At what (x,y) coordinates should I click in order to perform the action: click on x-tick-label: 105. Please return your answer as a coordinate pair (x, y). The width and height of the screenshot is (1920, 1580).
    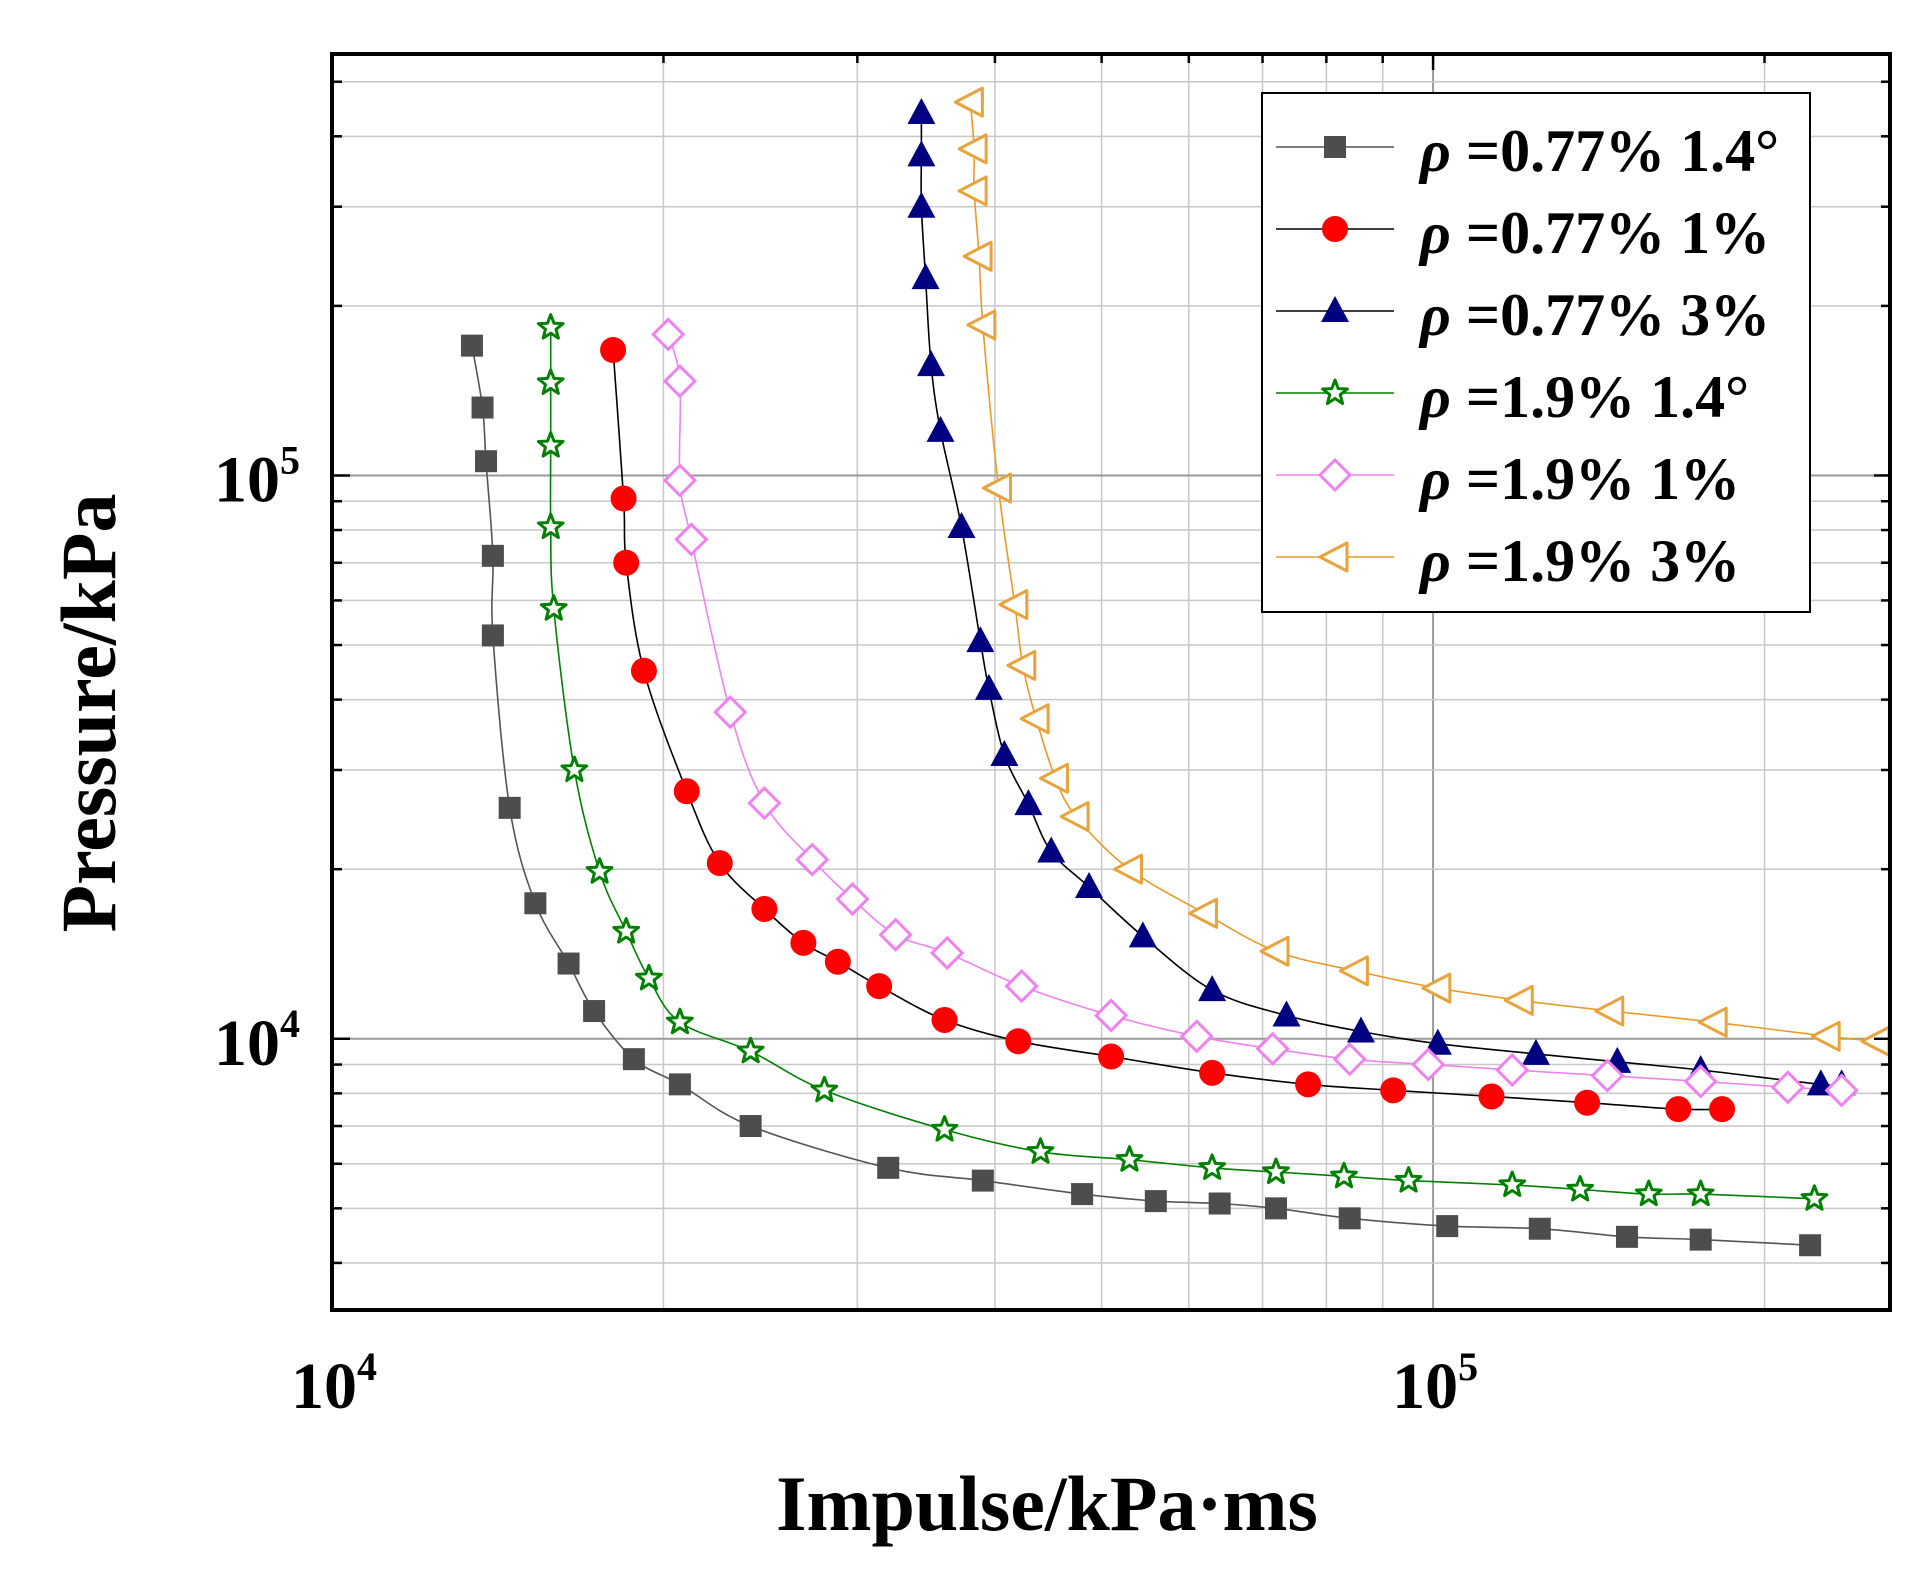
    Looking at the image, I should click on (1435, 1383).